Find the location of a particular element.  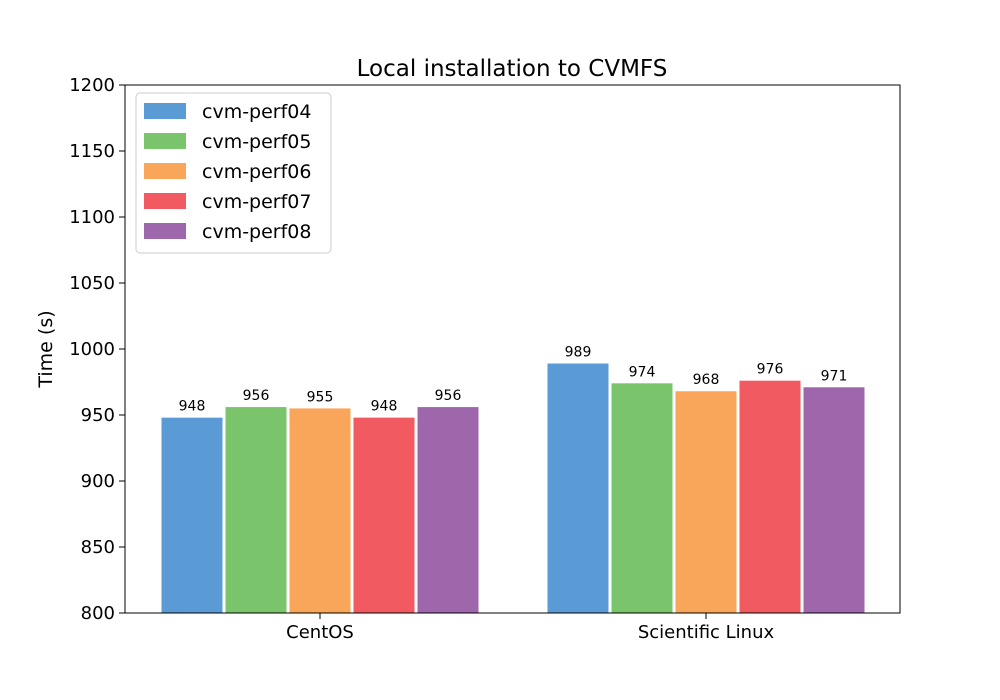

legend-label: cvm-perf05 is located at coordinates (256, 142).